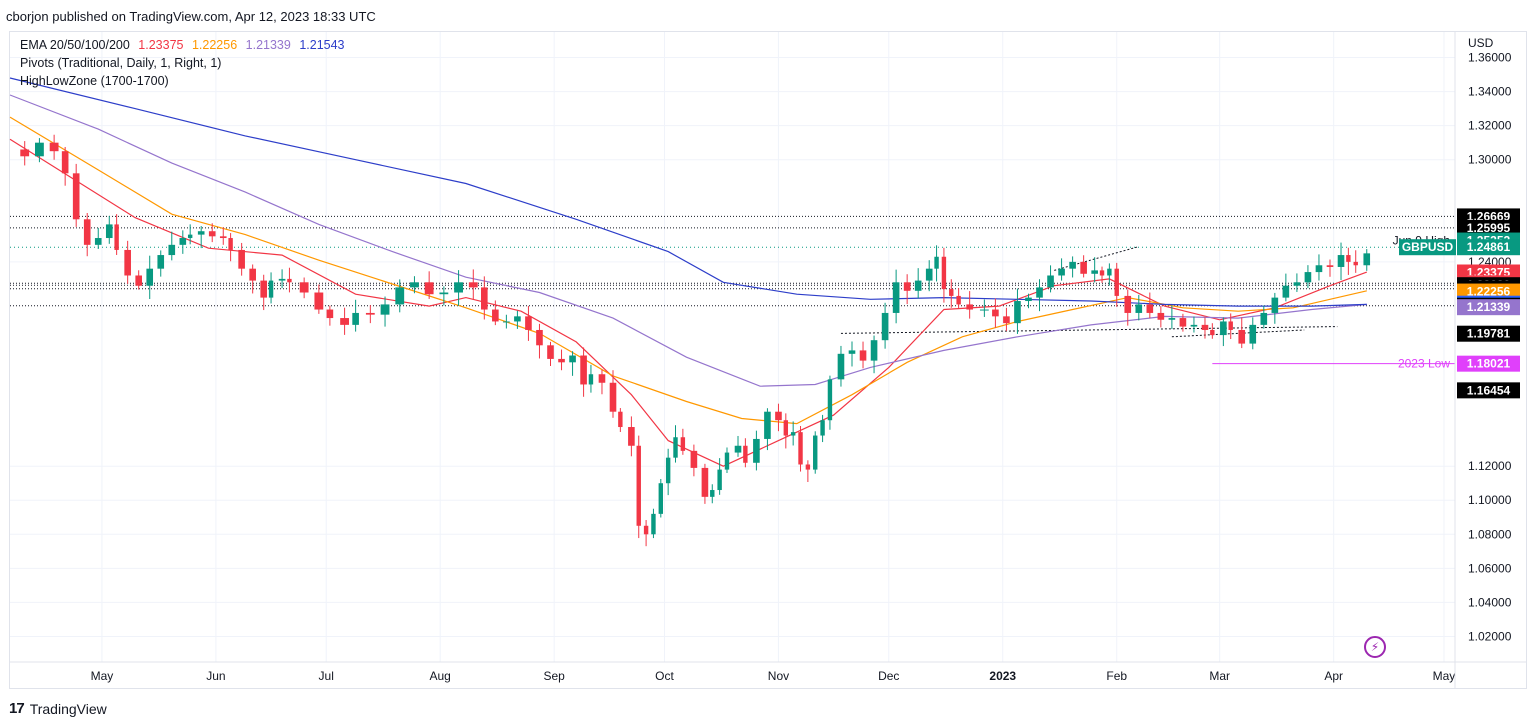 The width and height of the screenshot is (1536, 728). I want to click on y-tick-label: 1.04000, so click(1490, 602).